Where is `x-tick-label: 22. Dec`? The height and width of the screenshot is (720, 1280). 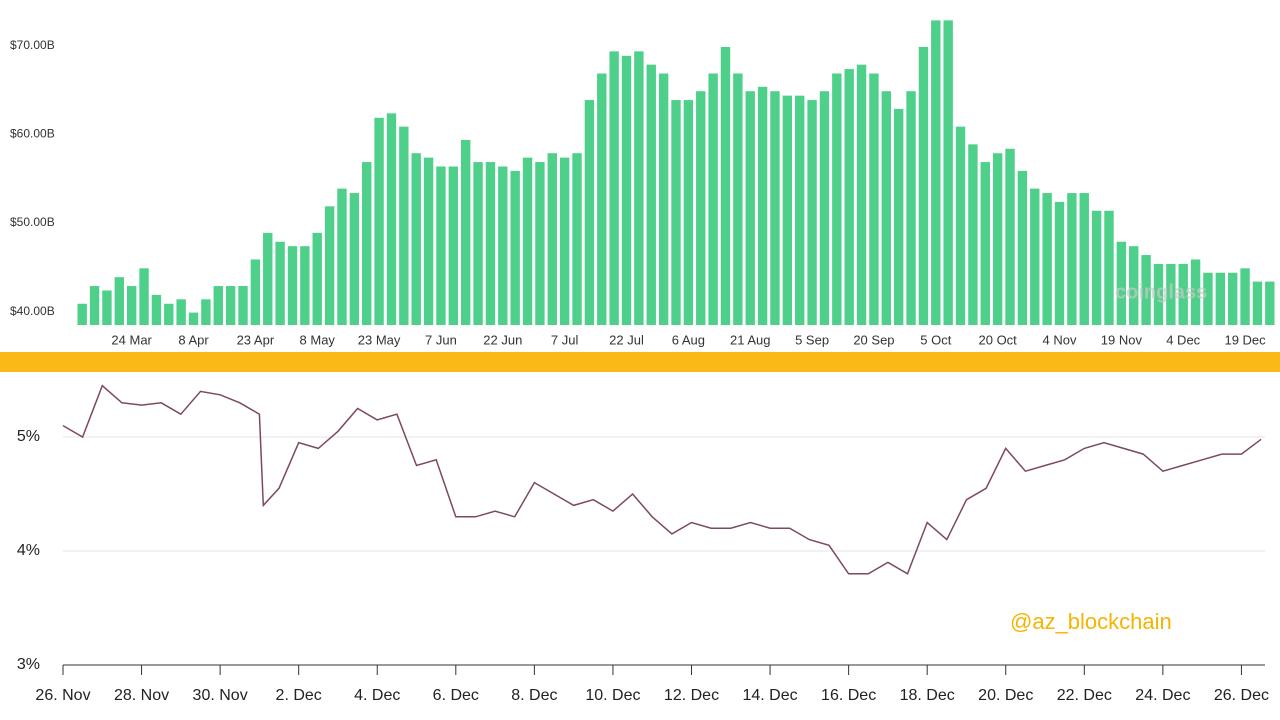
x-tick-label: 22. Dec is located at coordinates (1084, 695).